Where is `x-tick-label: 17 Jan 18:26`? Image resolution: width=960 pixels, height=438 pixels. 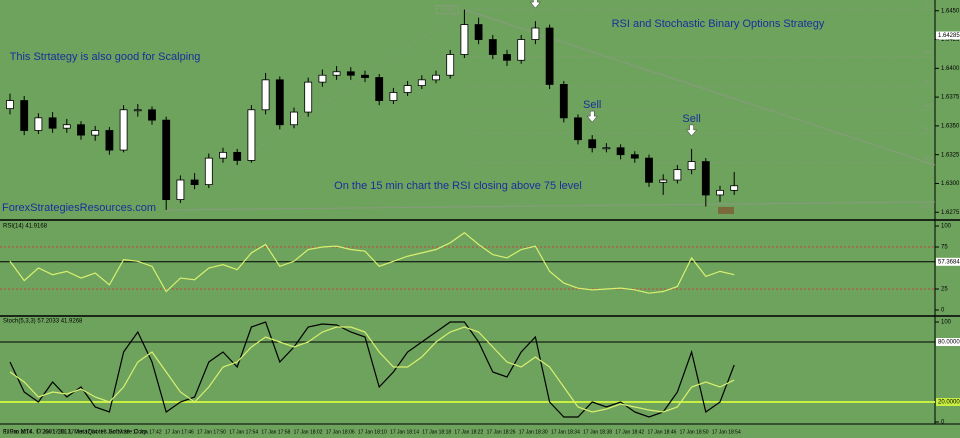
x-tick-label: 17 Jan 18:26 is located at coordinates (501, 432).